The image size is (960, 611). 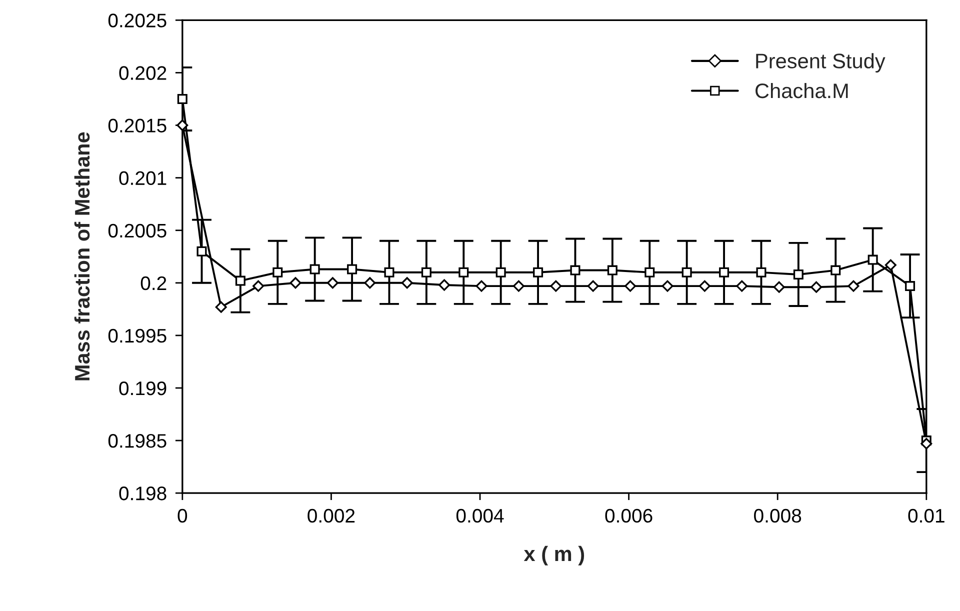 What do you see at coordinates (142, 73) in the screenshot?
I see `y-tick-label: 0.202` at bounding box center [142, 73].